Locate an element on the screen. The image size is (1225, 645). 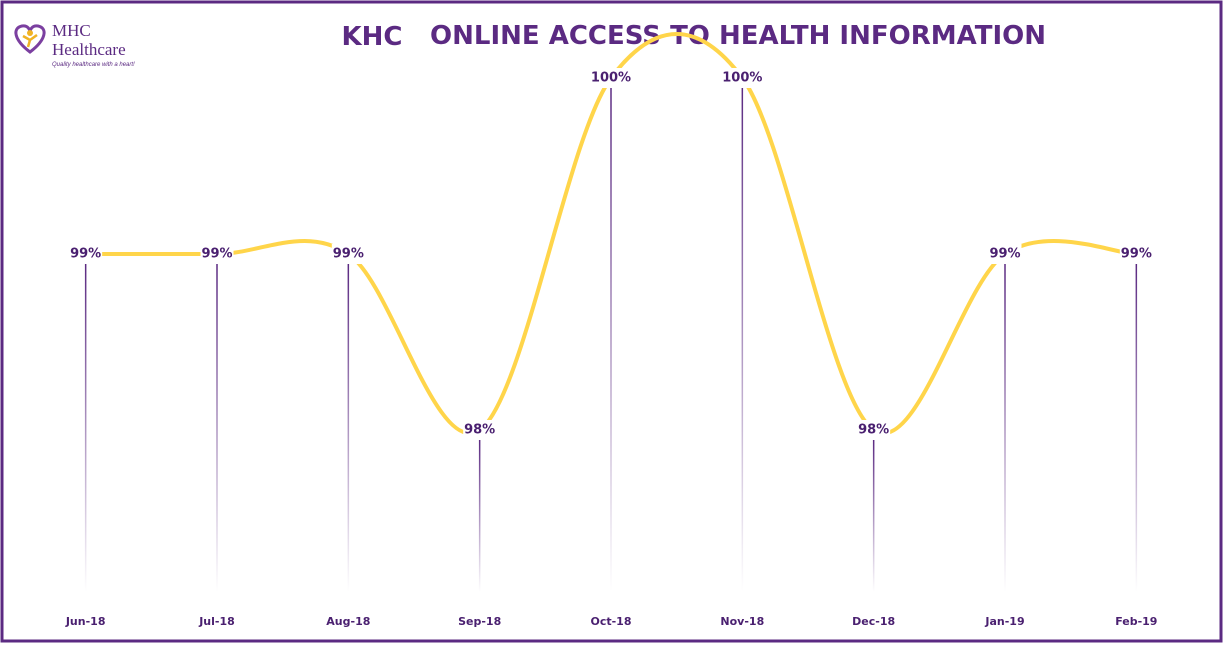
chart-title: ONLINE ACCESS TO HEALTH INFORMATION is located at coordinates (738, 36).